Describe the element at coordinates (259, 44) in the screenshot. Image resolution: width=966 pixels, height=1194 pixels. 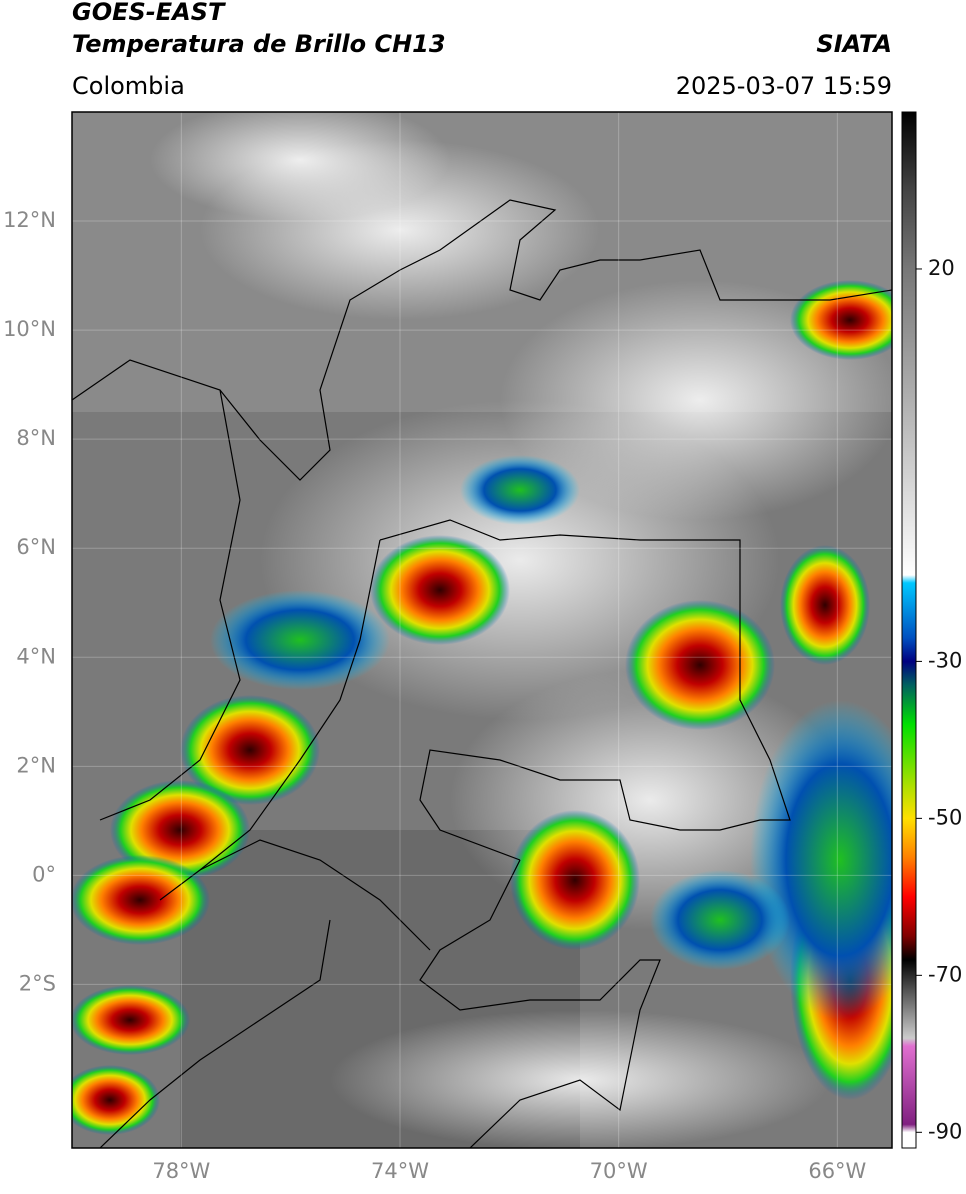
I see `subtitle: Temperatura de Brillo CH13` at that location.